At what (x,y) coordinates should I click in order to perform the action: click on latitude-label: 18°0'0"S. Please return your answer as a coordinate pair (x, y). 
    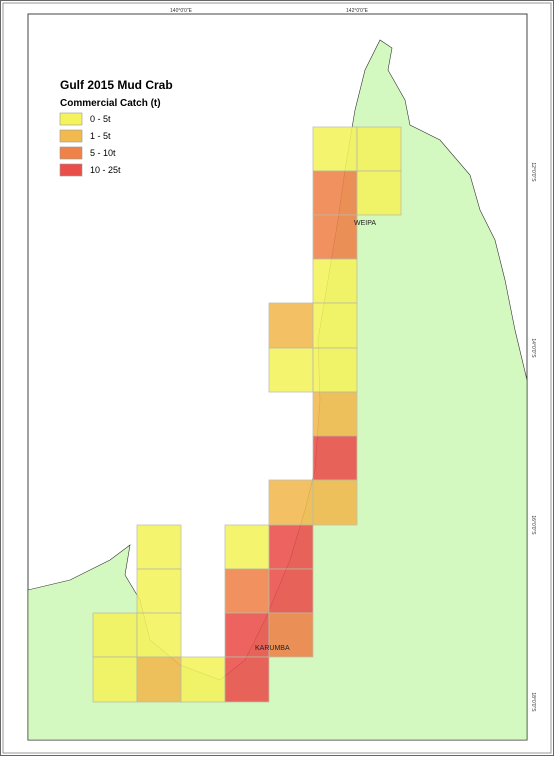
    Looking at the image, I should click on (533, 702).